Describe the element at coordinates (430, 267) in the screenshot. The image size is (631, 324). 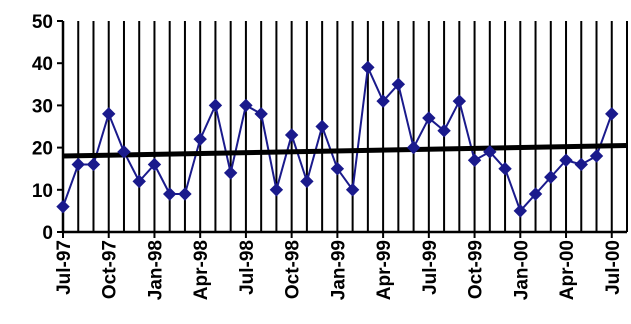
I see `x-tick-label: Jul-99` at that location.